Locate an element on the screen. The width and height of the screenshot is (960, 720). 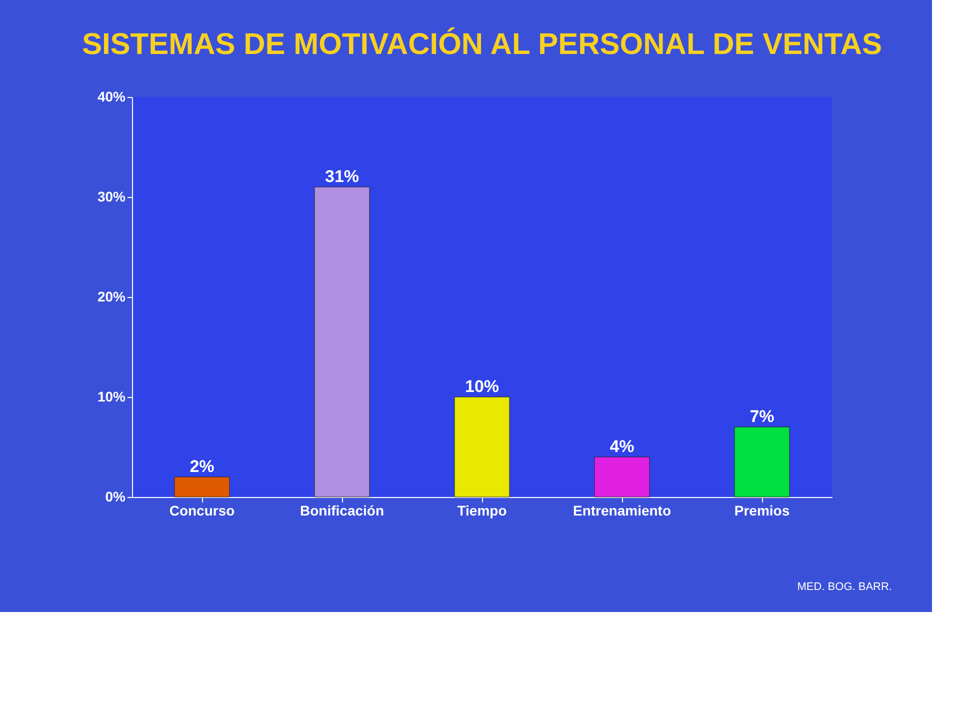
x-tick-label: Entrenamiento is located at coordinates (622, 510).